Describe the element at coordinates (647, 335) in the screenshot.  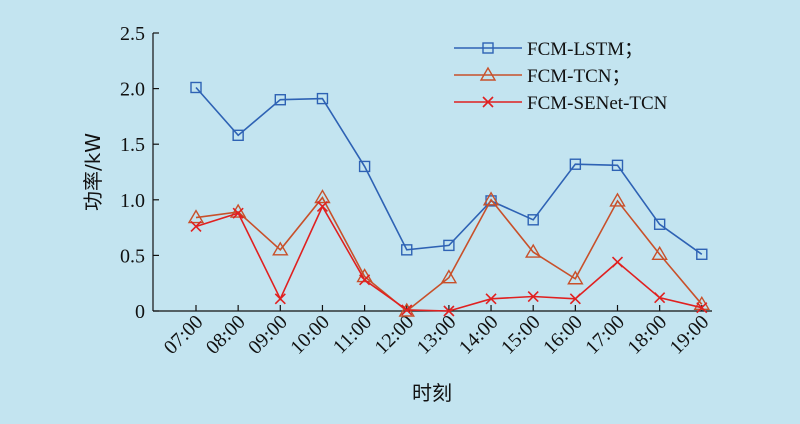
I see `x-tick-label: 18:00` at that location.